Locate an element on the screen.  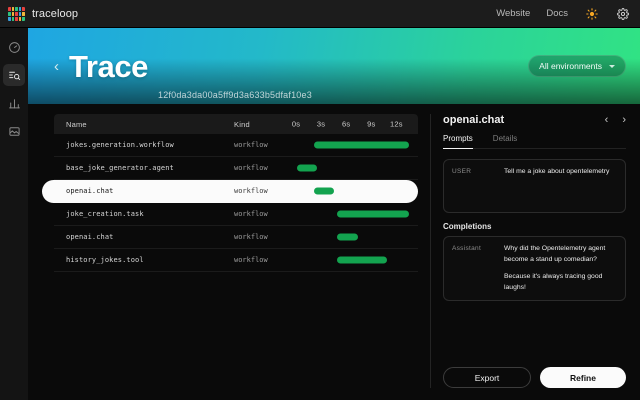
left-sidebar is located at coordinates (14, 214).